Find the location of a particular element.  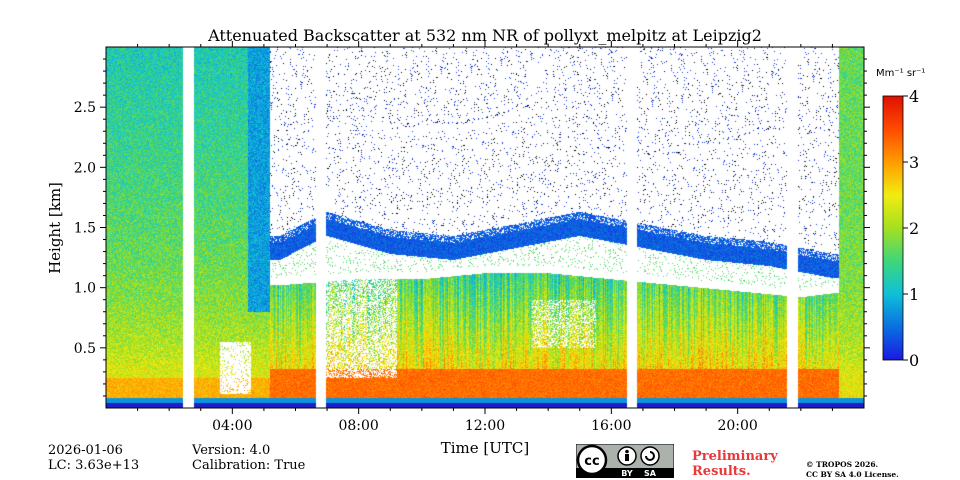

y-tick-label: 1.0 is located at coordinates (85, 289).